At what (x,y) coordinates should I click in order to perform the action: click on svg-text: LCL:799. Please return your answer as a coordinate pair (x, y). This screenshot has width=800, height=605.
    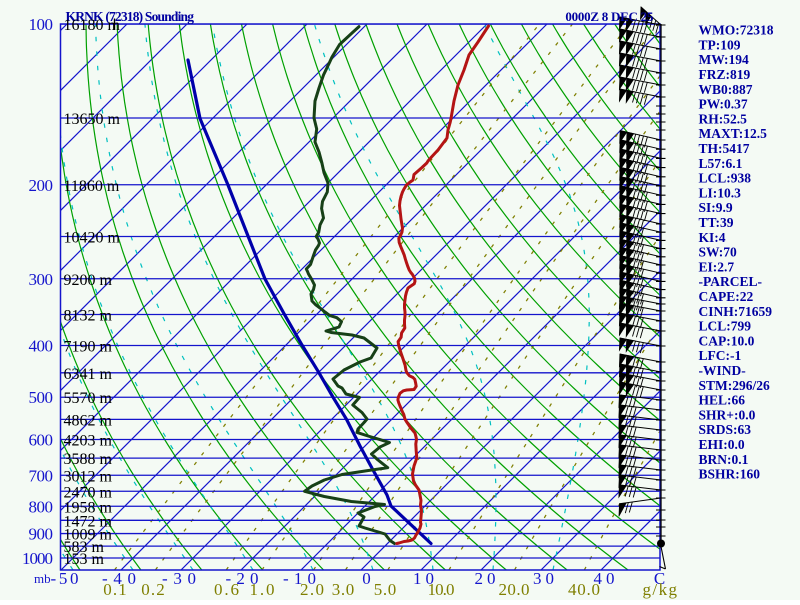
    Looking at the image, I should click on (725, 326).